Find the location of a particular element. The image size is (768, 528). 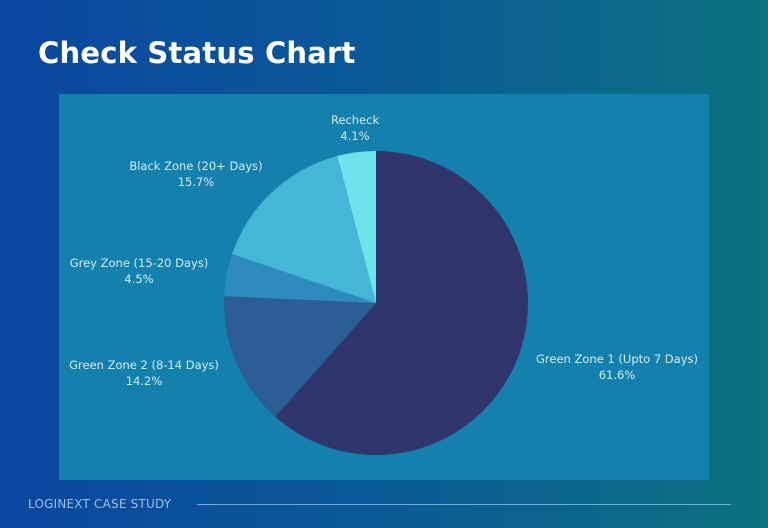

label-recheck-name: Recheck is located at coordinates (355, 120).